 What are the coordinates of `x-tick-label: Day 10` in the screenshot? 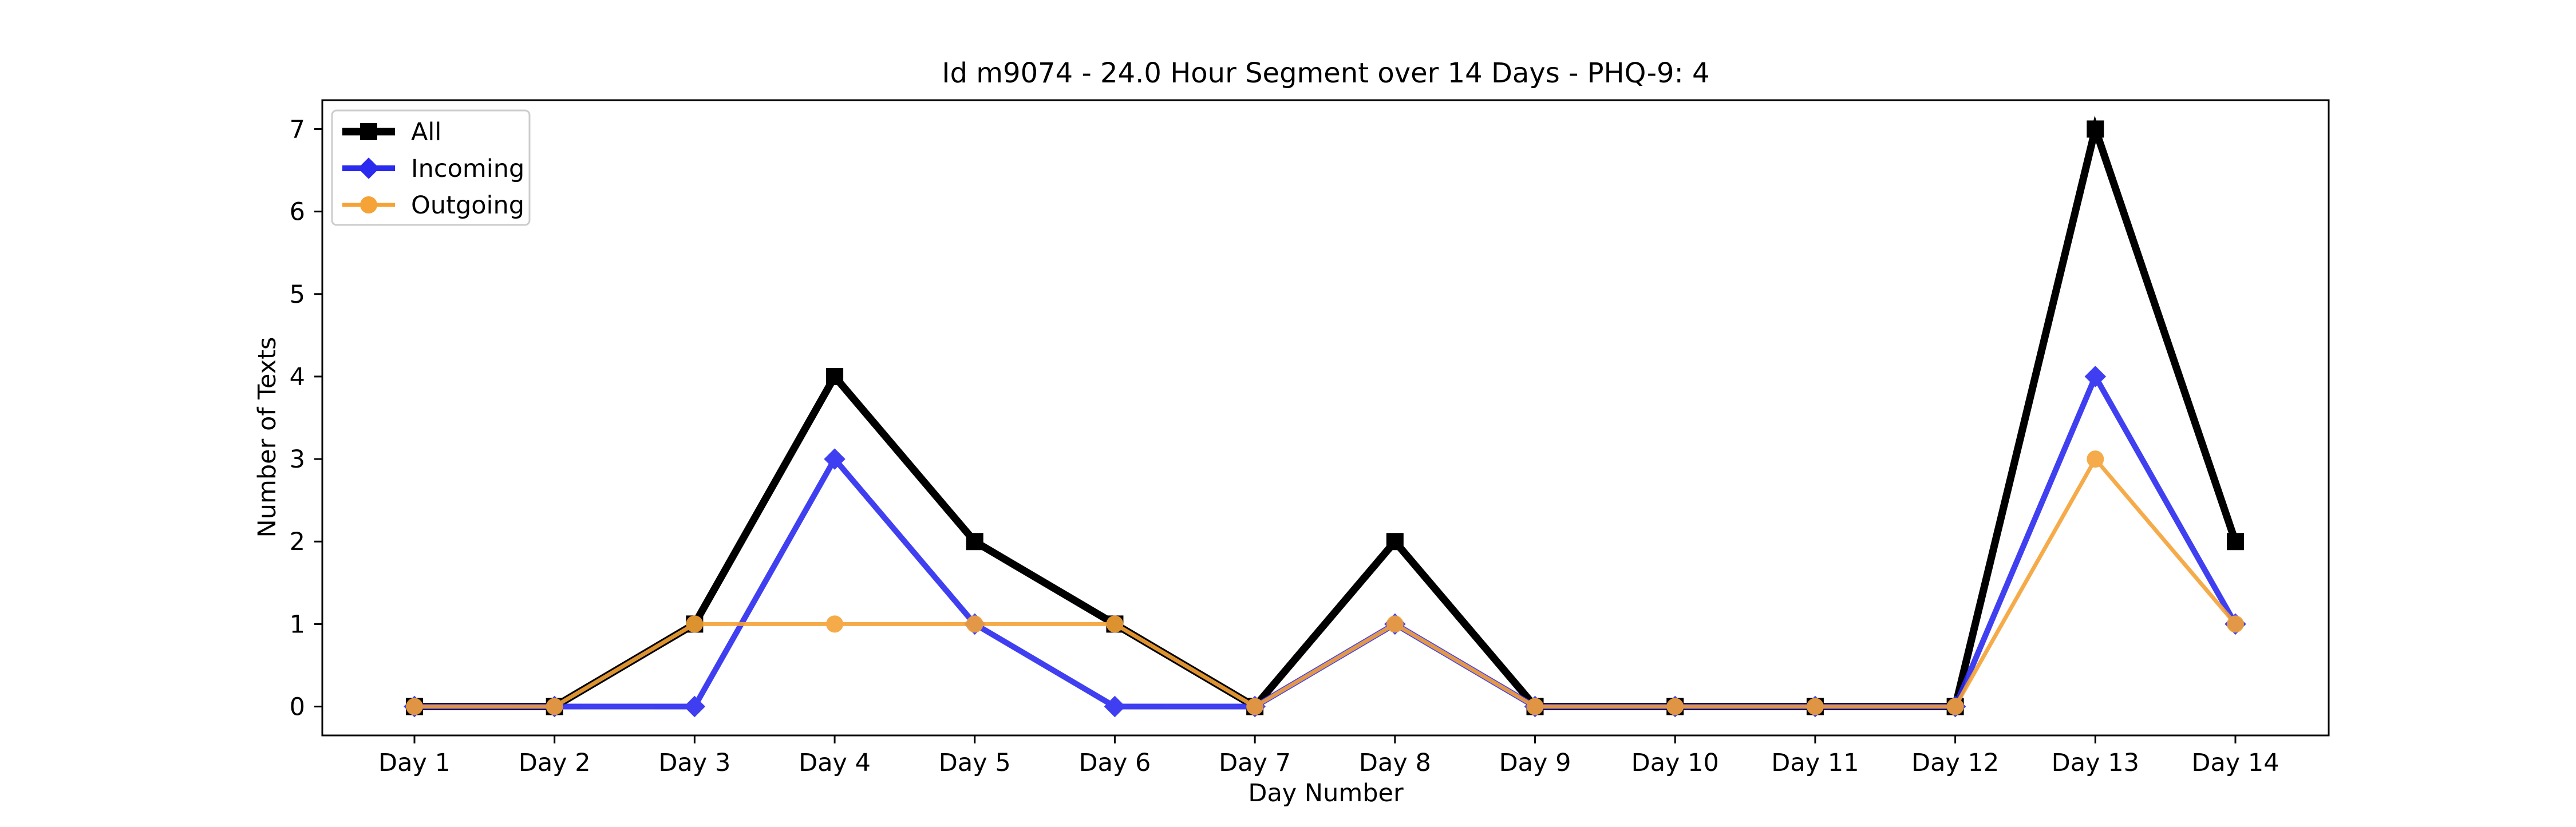 It's located at (1675, 763).